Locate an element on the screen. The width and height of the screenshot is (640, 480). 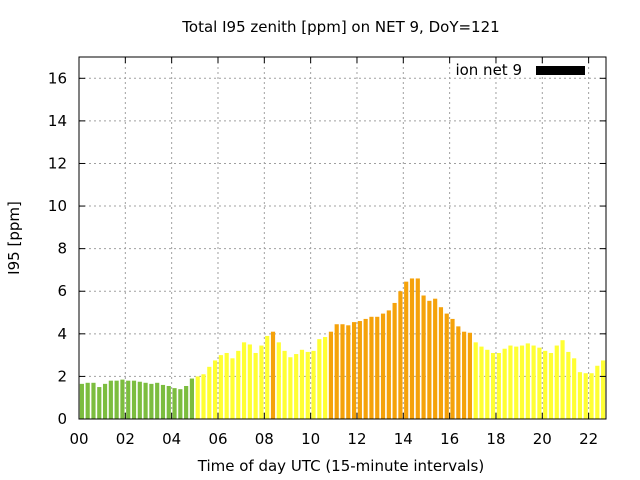
x-tick-label: 02 is located at coordinates (125, 439).